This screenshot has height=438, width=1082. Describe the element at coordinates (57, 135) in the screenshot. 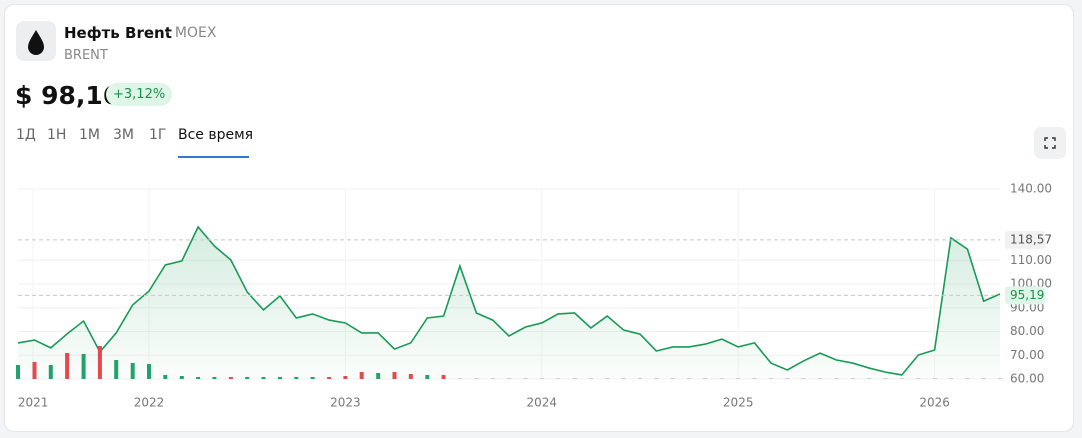

I see `period-tab: 1Н` at that location.